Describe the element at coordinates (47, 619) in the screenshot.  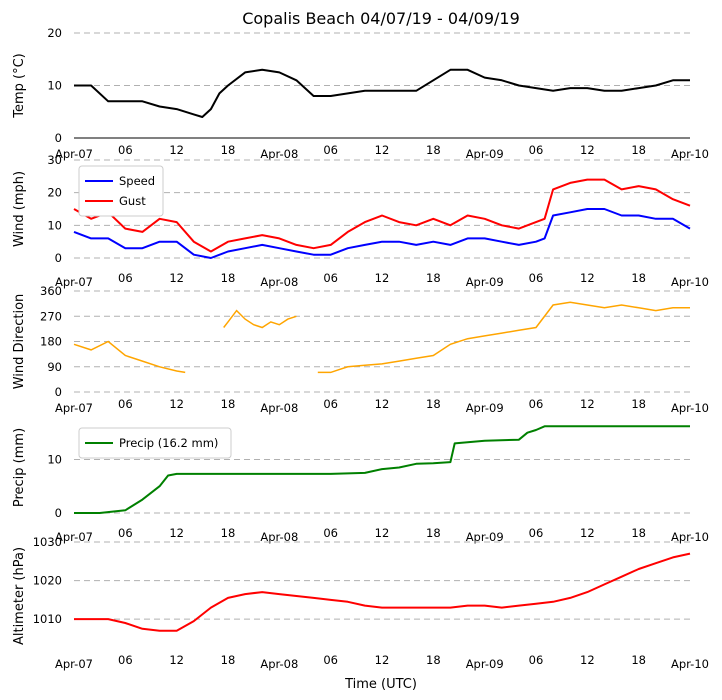
I see `y-tick-label: 1010` at that location.